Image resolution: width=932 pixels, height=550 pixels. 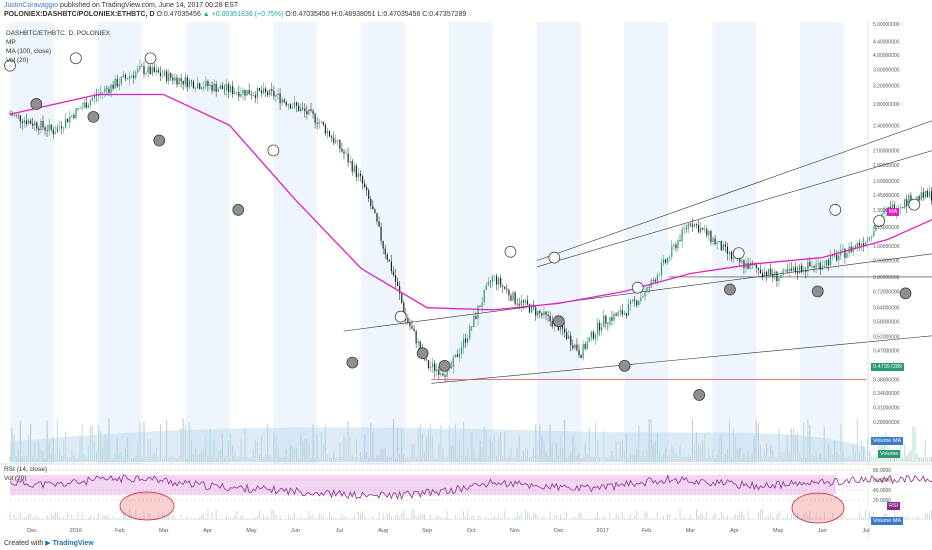 What do you see at coordinates (73, 543) in the screenshot?
I see `tradingview-brand: TradingView` at bounding box center [73, 543].